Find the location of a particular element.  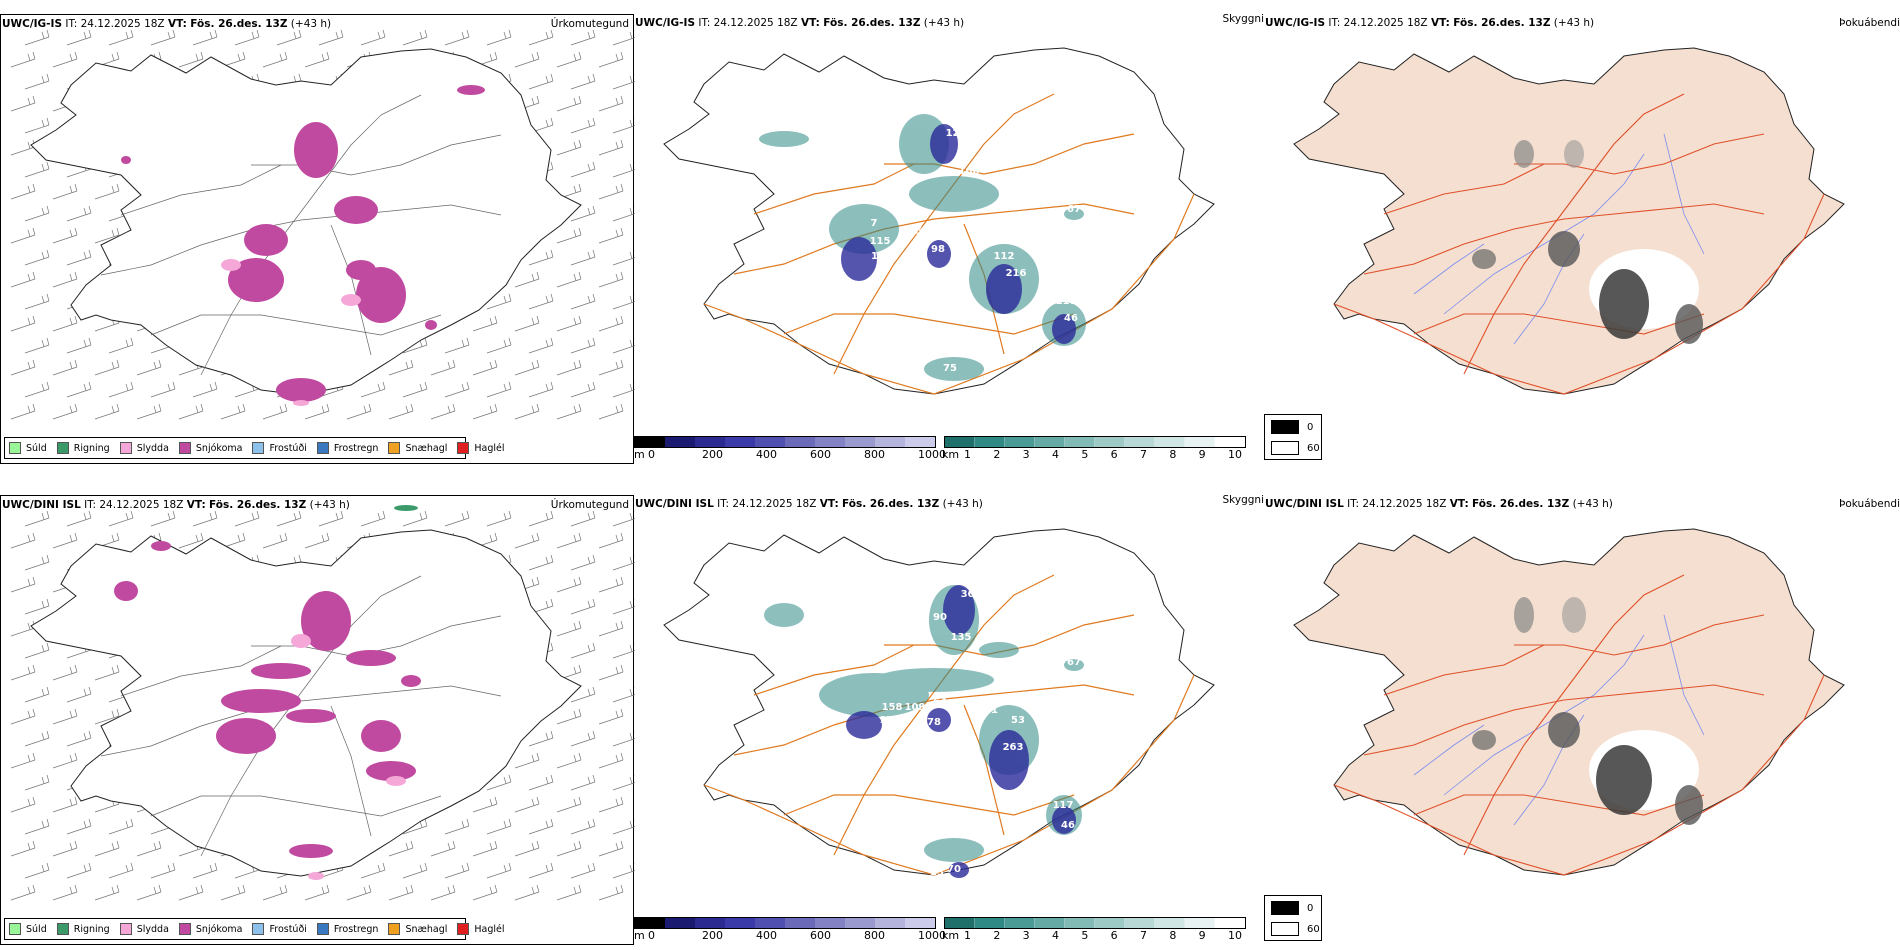

precip-map-bottom is located at coordinates (322, 703).